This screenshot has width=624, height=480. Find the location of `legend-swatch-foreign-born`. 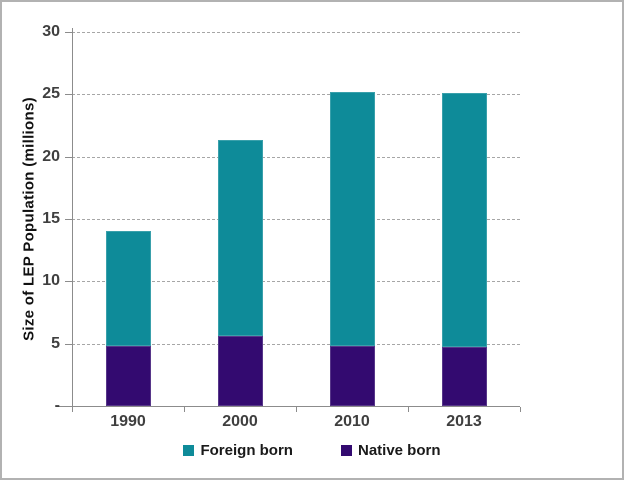

legend-swatch-foreign-born is located at coordinates (189, 450).